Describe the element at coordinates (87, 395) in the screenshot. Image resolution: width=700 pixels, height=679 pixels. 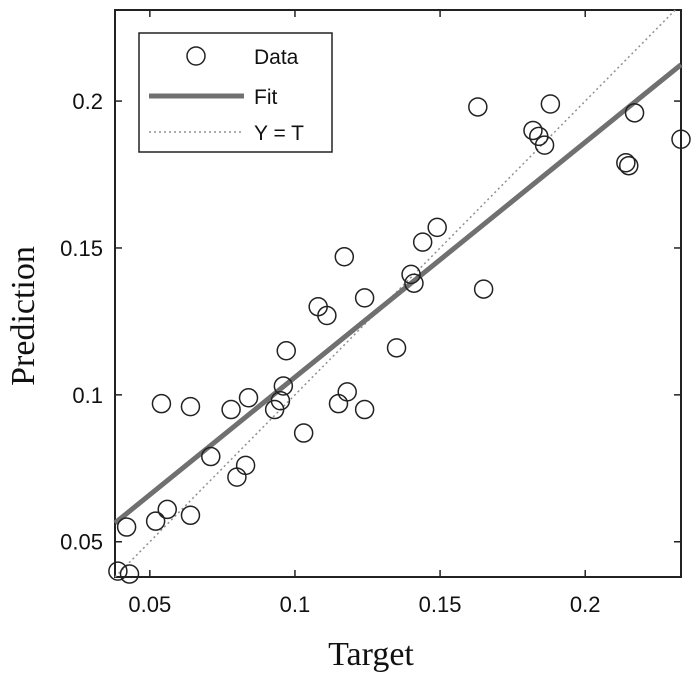
I see `y-tick-label: 0.1` at that location.